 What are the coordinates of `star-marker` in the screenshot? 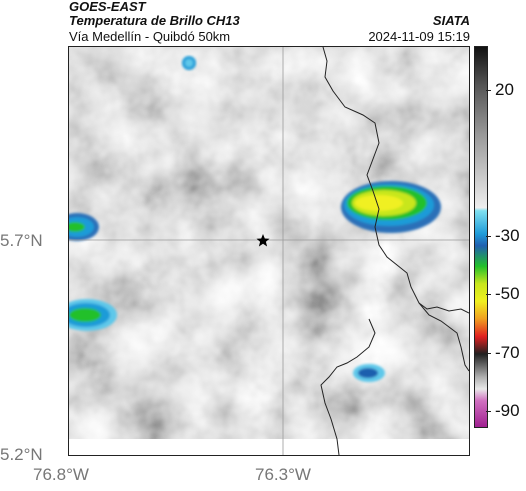 It's located at (263, 240).